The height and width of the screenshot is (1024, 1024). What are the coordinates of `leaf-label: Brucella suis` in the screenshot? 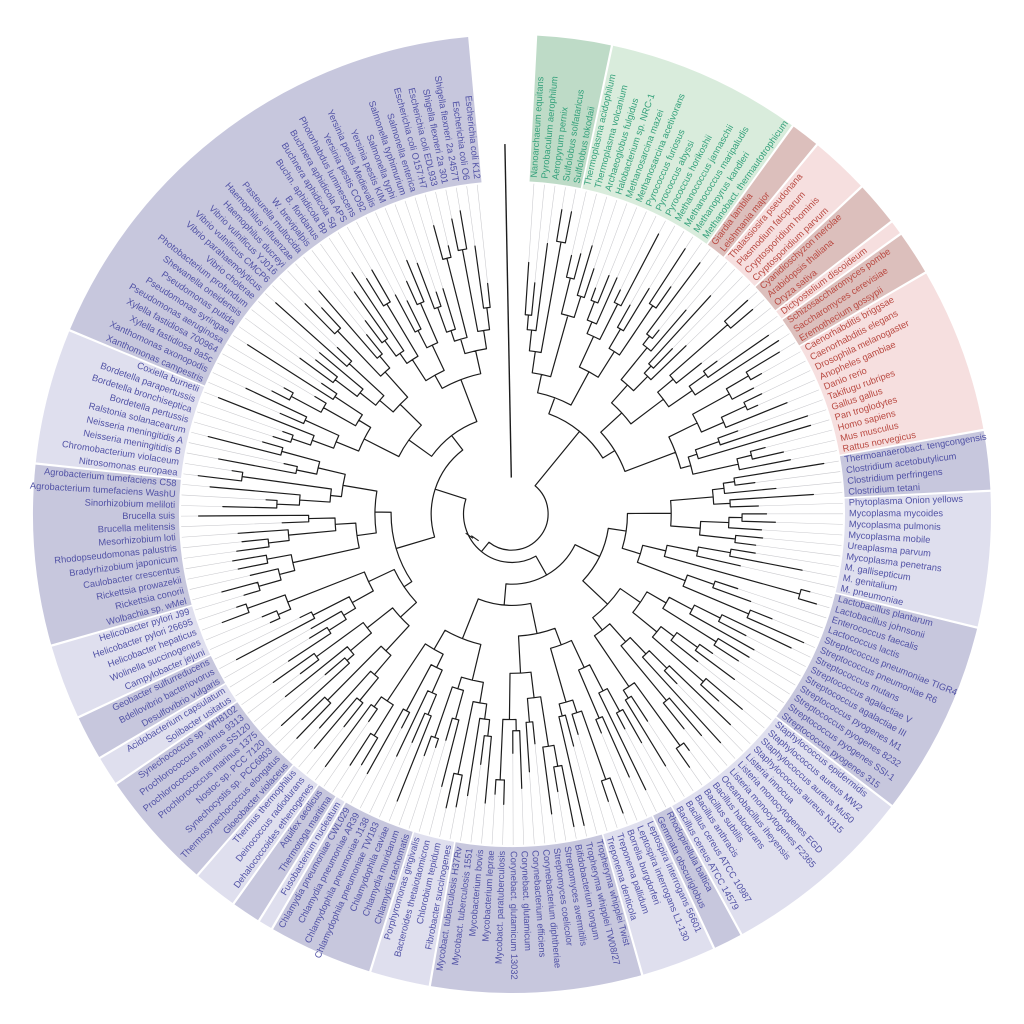 It's located at (148, 516).